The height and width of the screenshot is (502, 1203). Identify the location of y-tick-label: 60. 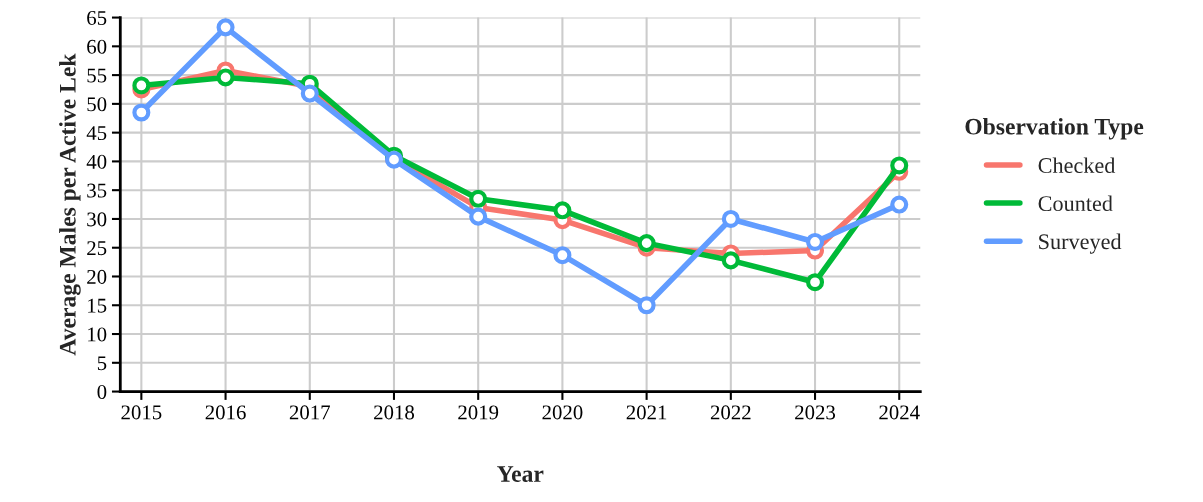
(97, 46).